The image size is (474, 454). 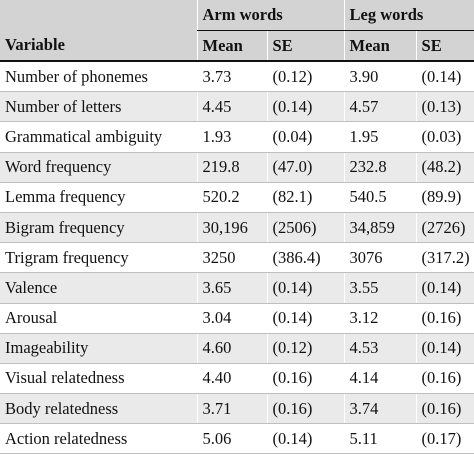 I want to click on arm-mean-cell: 3.71, so click(x=231, y=409).